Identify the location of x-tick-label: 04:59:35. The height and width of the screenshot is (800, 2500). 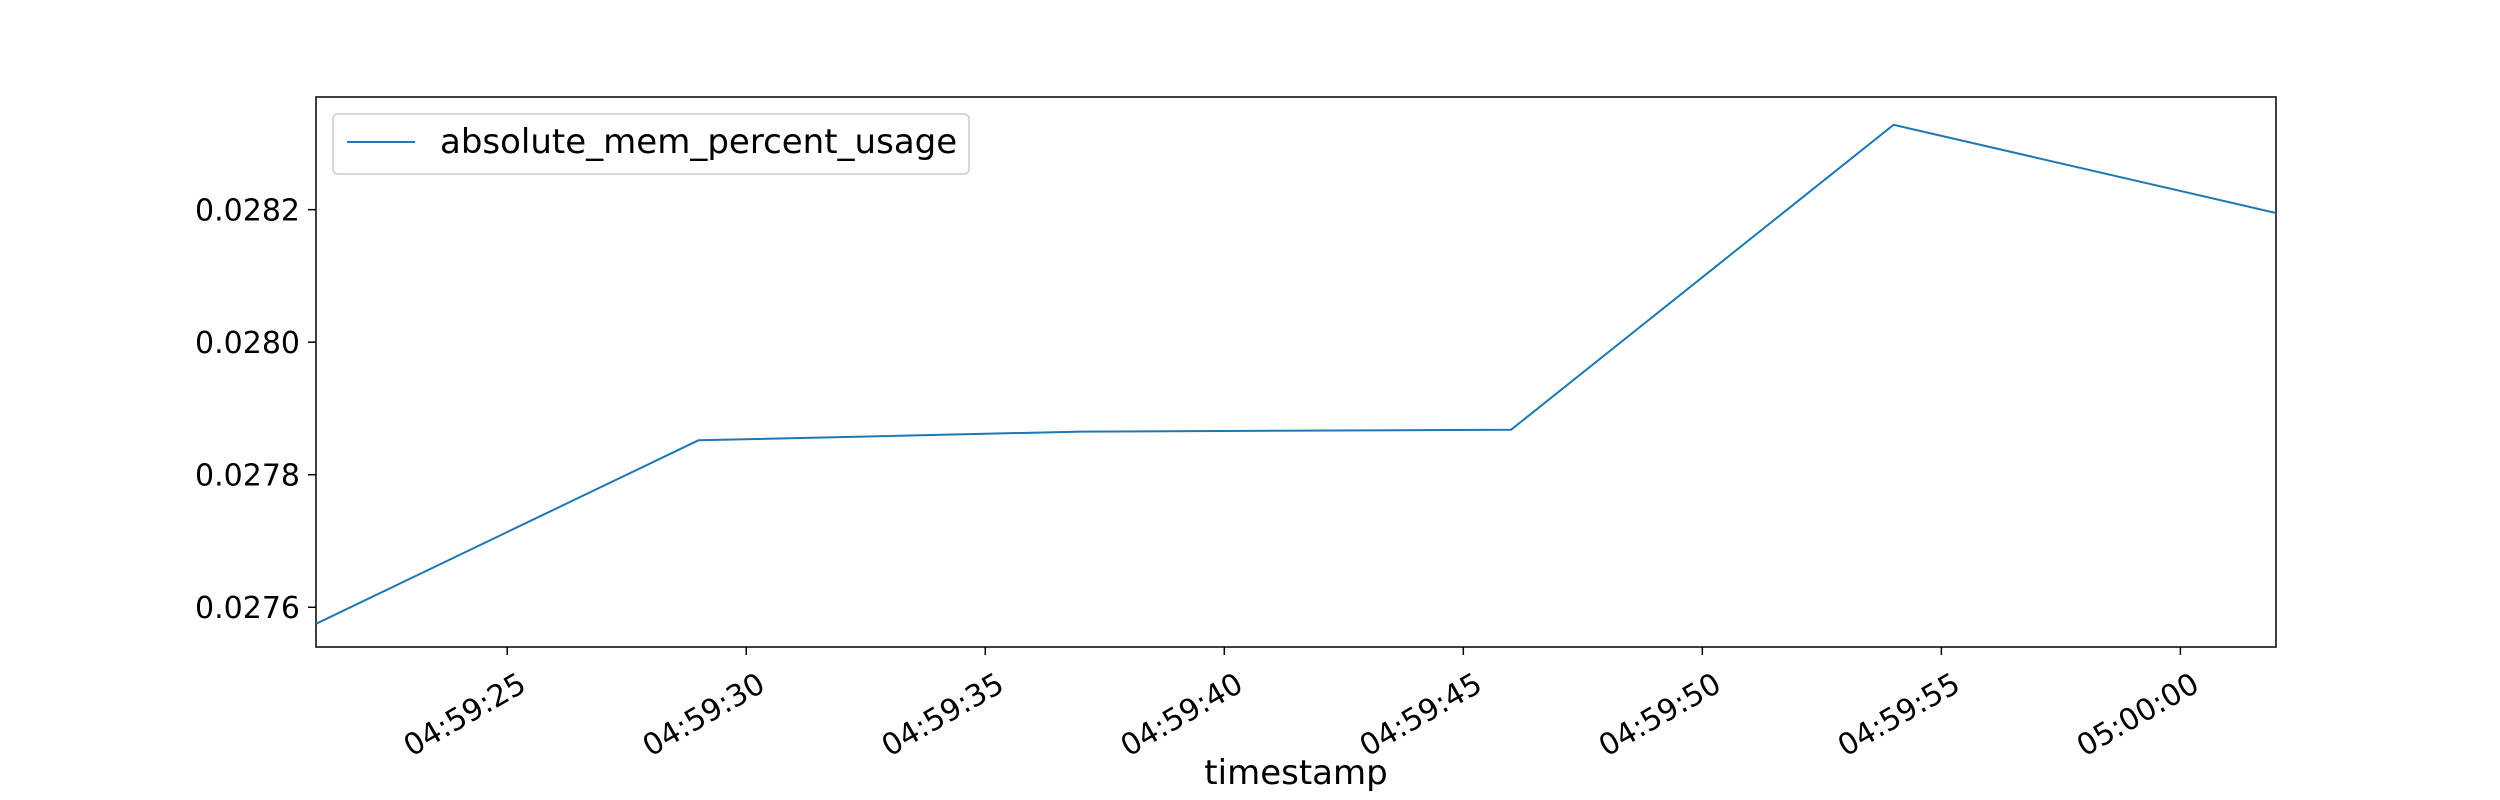
(943, 715).